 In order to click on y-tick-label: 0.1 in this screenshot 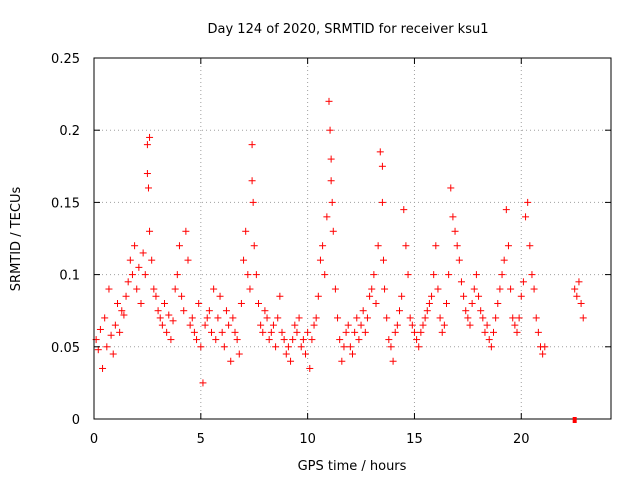, I will do `click(69, 276)`.